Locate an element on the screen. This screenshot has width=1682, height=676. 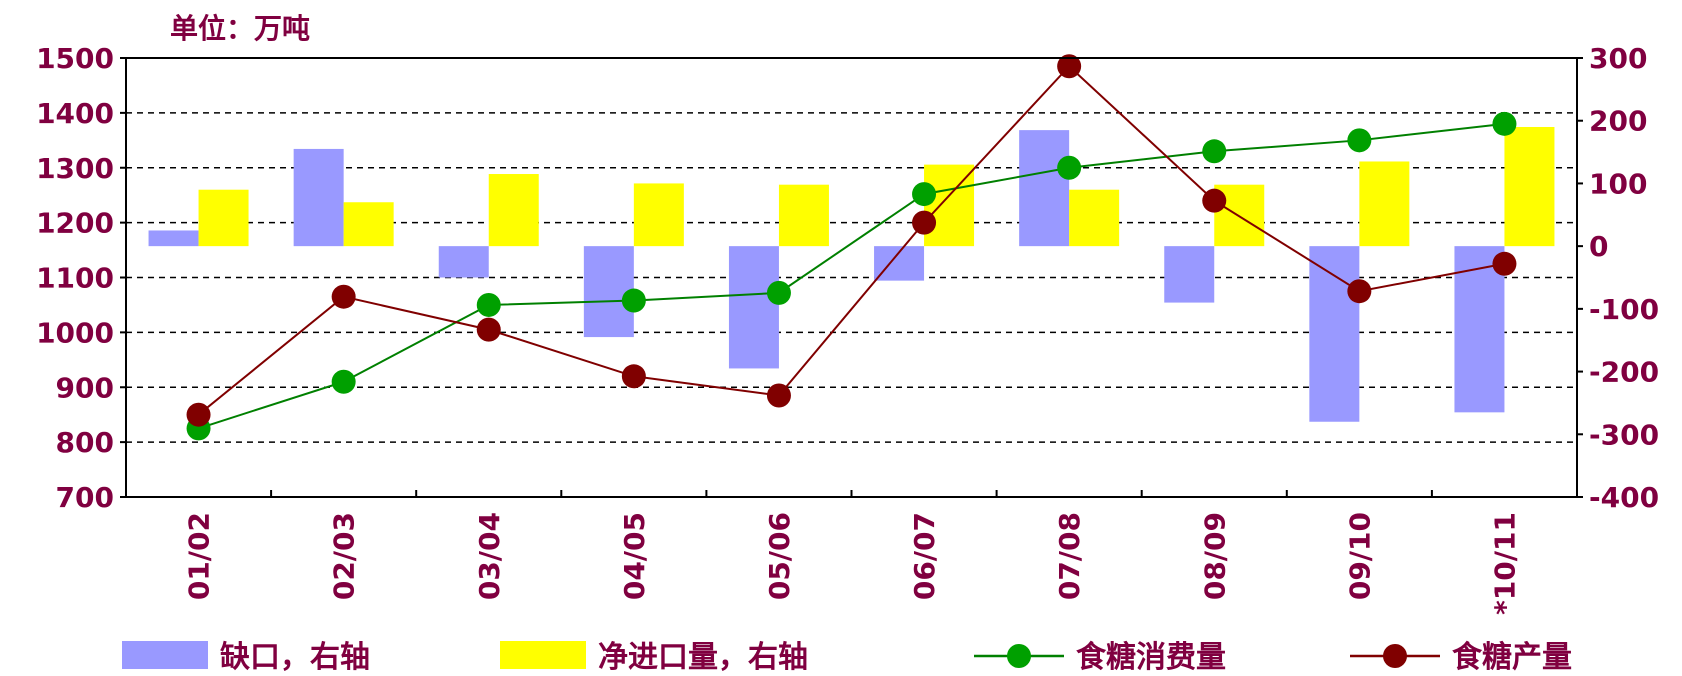
left-tick-label: 1300 is located at coordinates (75, 168).